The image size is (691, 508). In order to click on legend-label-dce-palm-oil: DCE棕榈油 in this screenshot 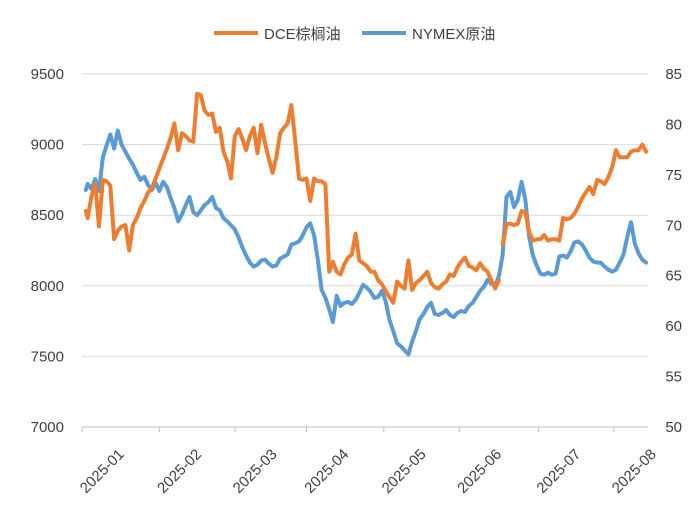, I will do `click(302, 34)`.